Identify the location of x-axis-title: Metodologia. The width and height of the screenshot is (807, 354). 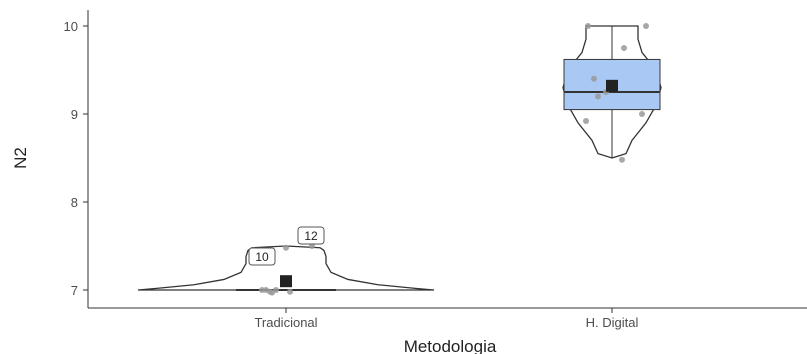
(450, 345).